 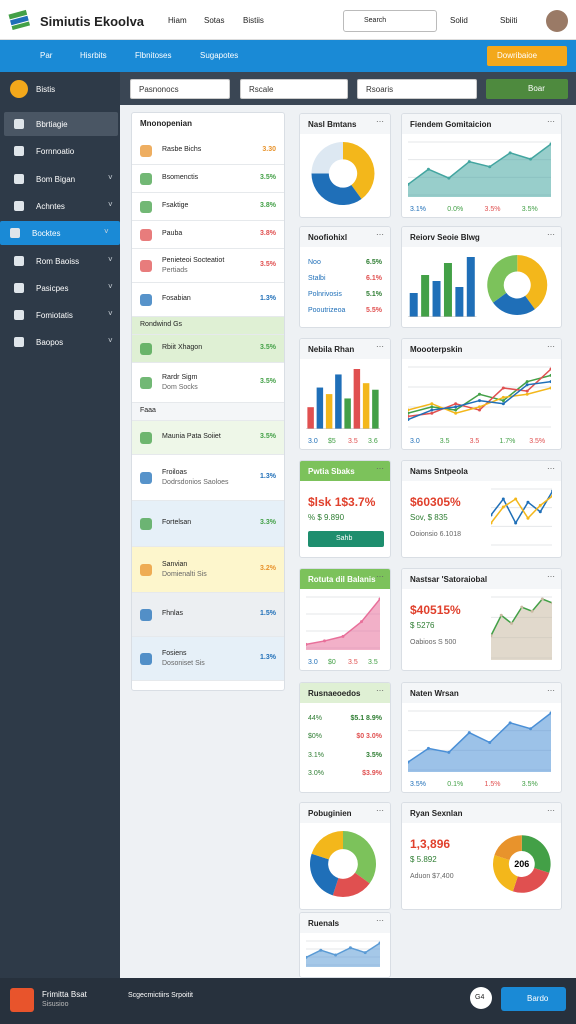 I want to click on list-item: Fosabian 1.3%, so click(x=208, y=300).